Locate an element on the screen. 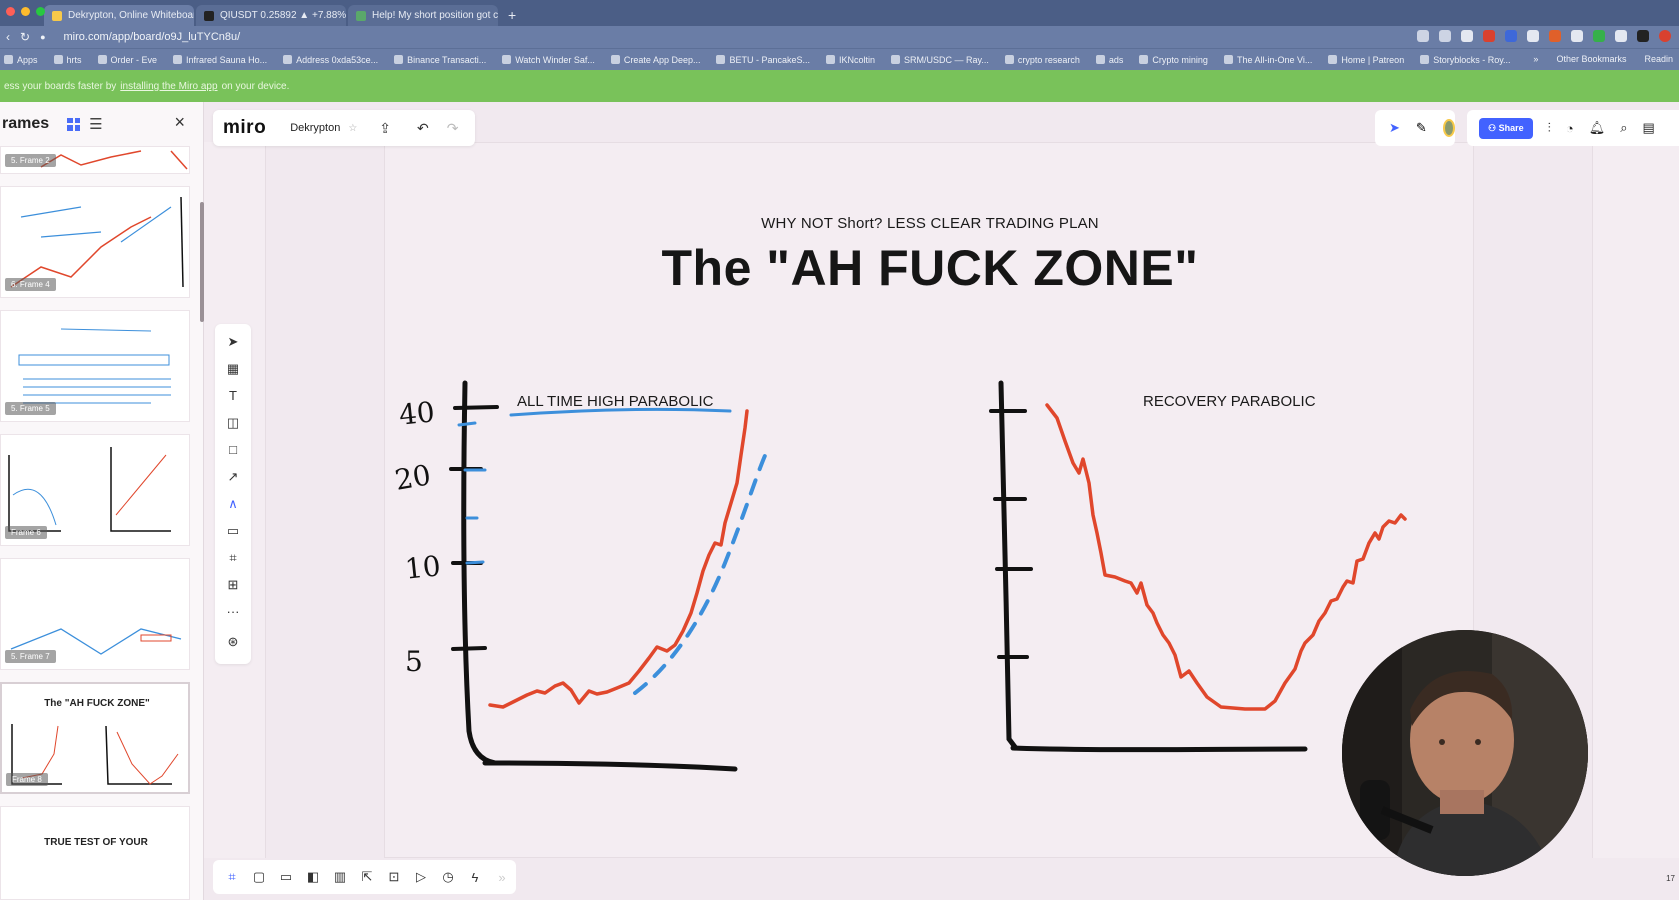 The image size is (1679, 900). share-screen-icon: ⇱ is located at coordinates (367, 876).